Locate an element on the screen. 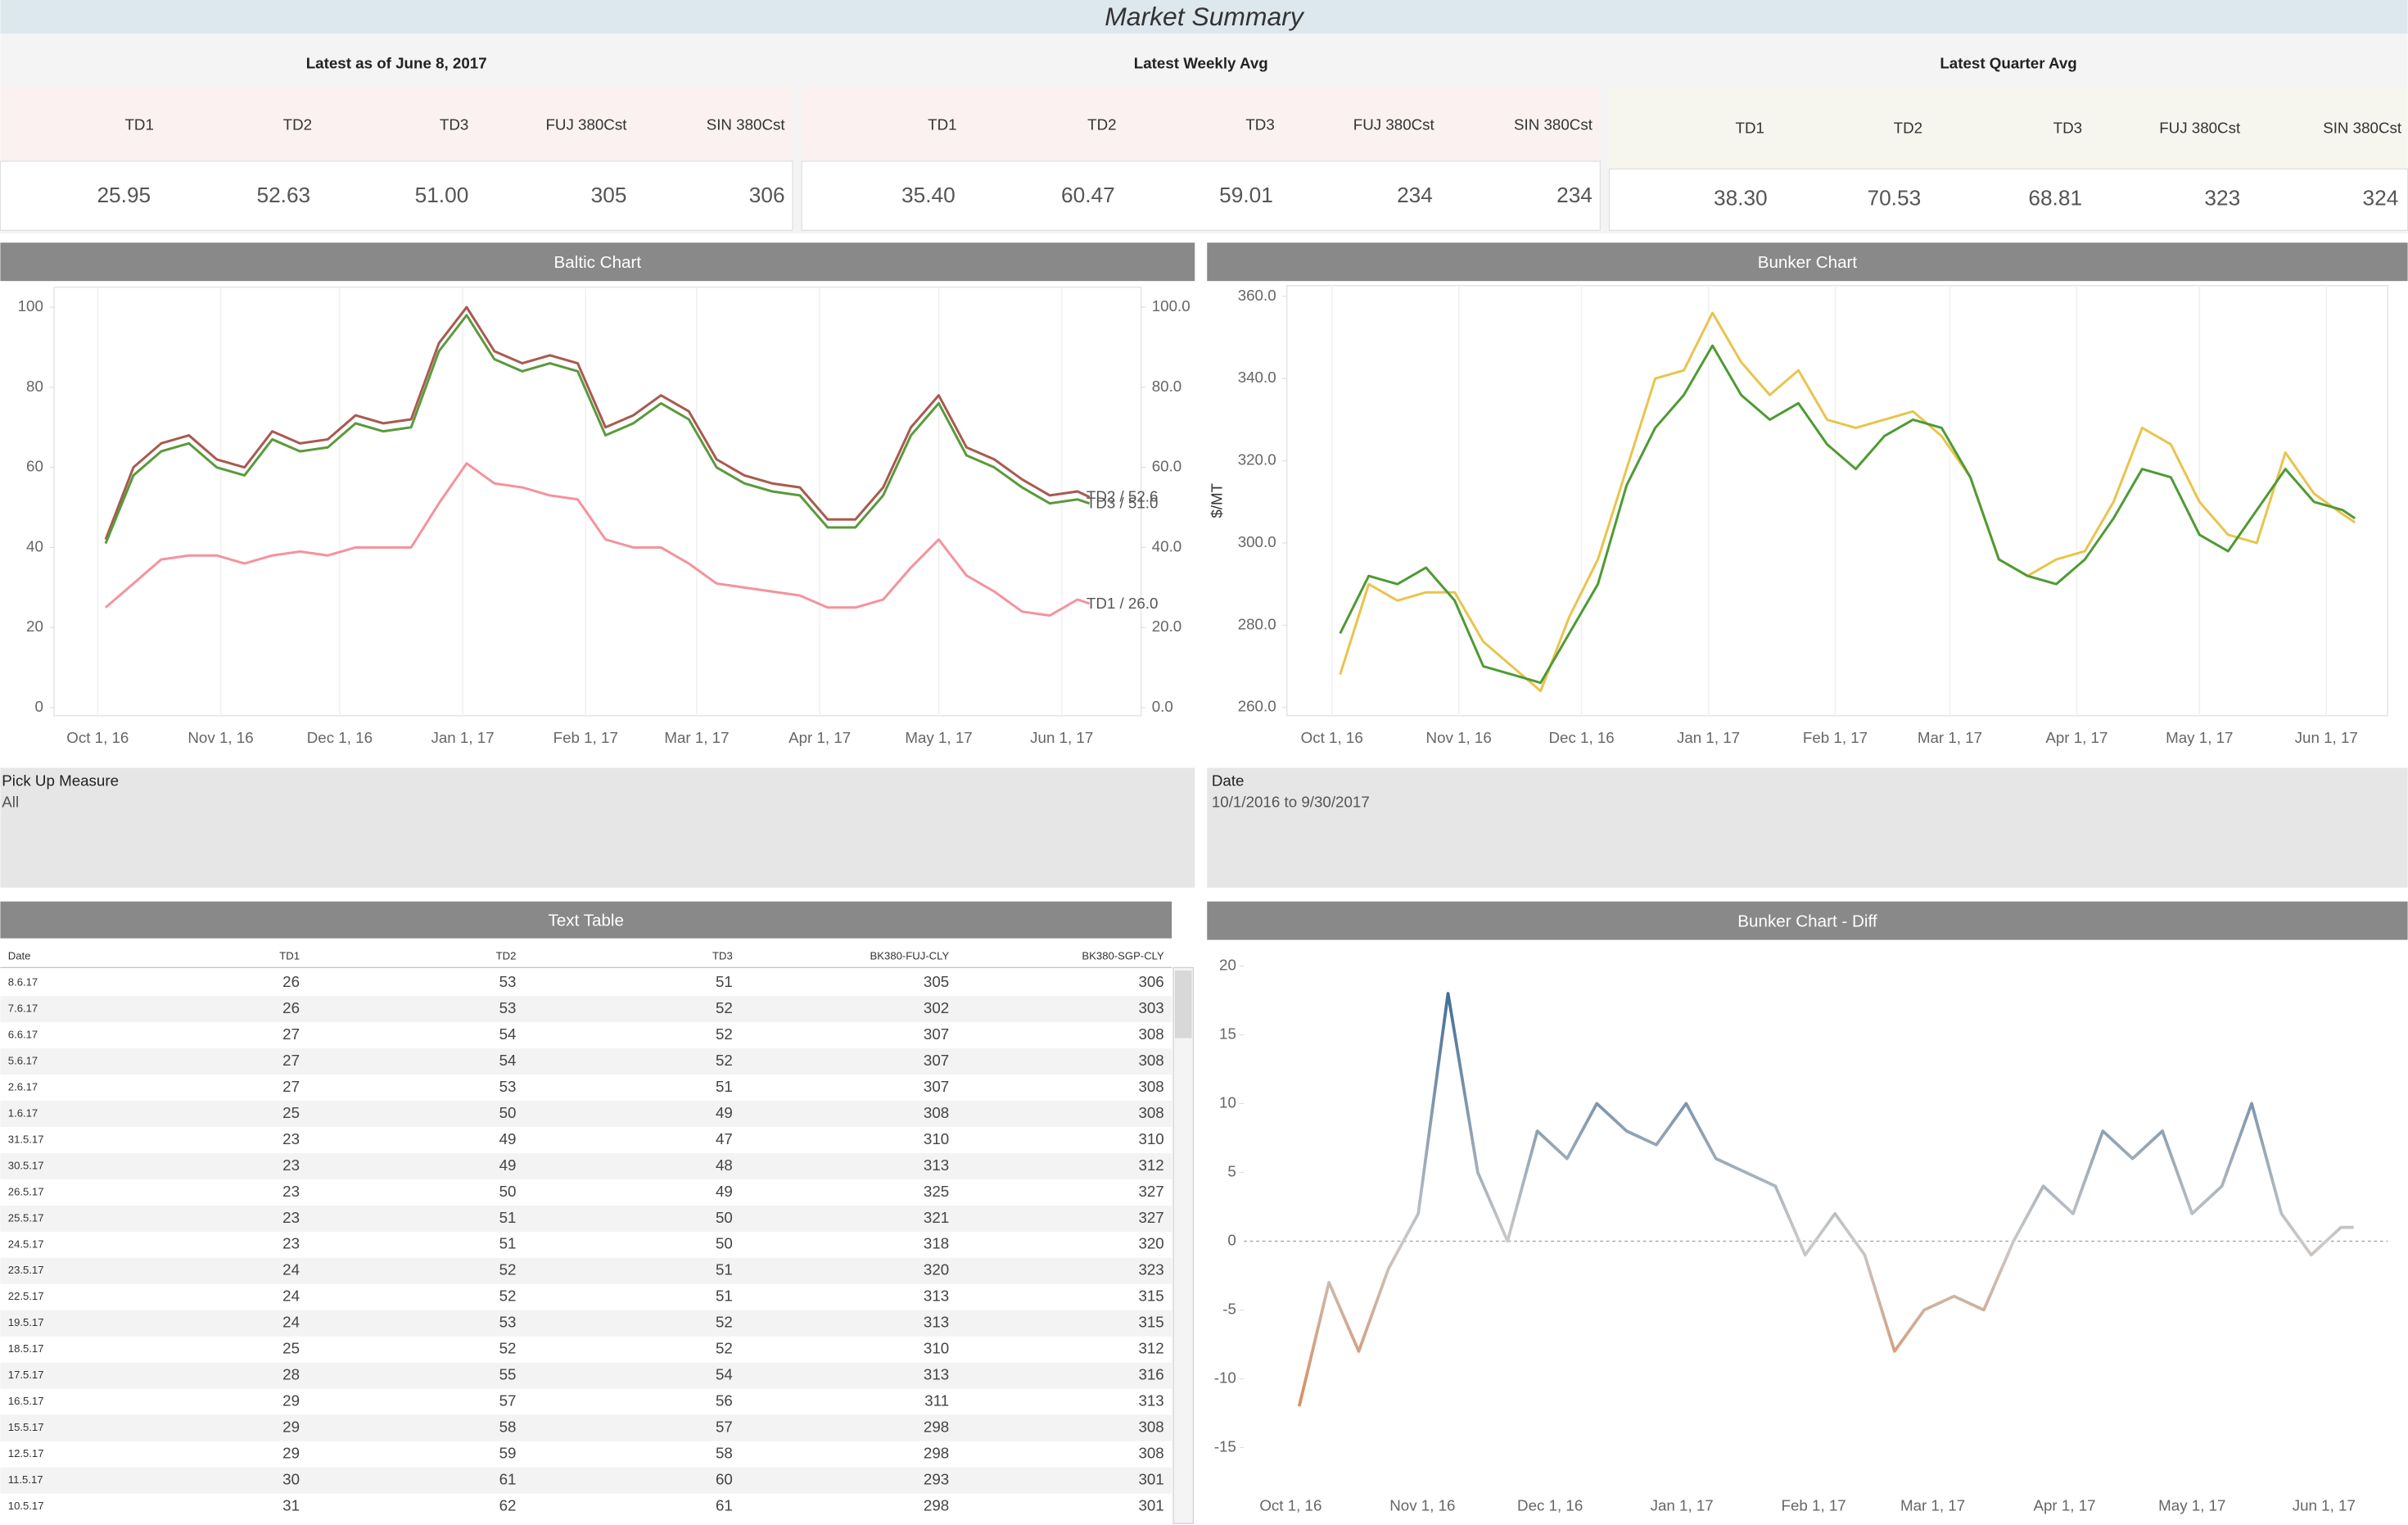 The width and height of the screenshot is (2408, 1525). x-tick-label: Nov 1, 16 is located at coordinates (1422, 1505).